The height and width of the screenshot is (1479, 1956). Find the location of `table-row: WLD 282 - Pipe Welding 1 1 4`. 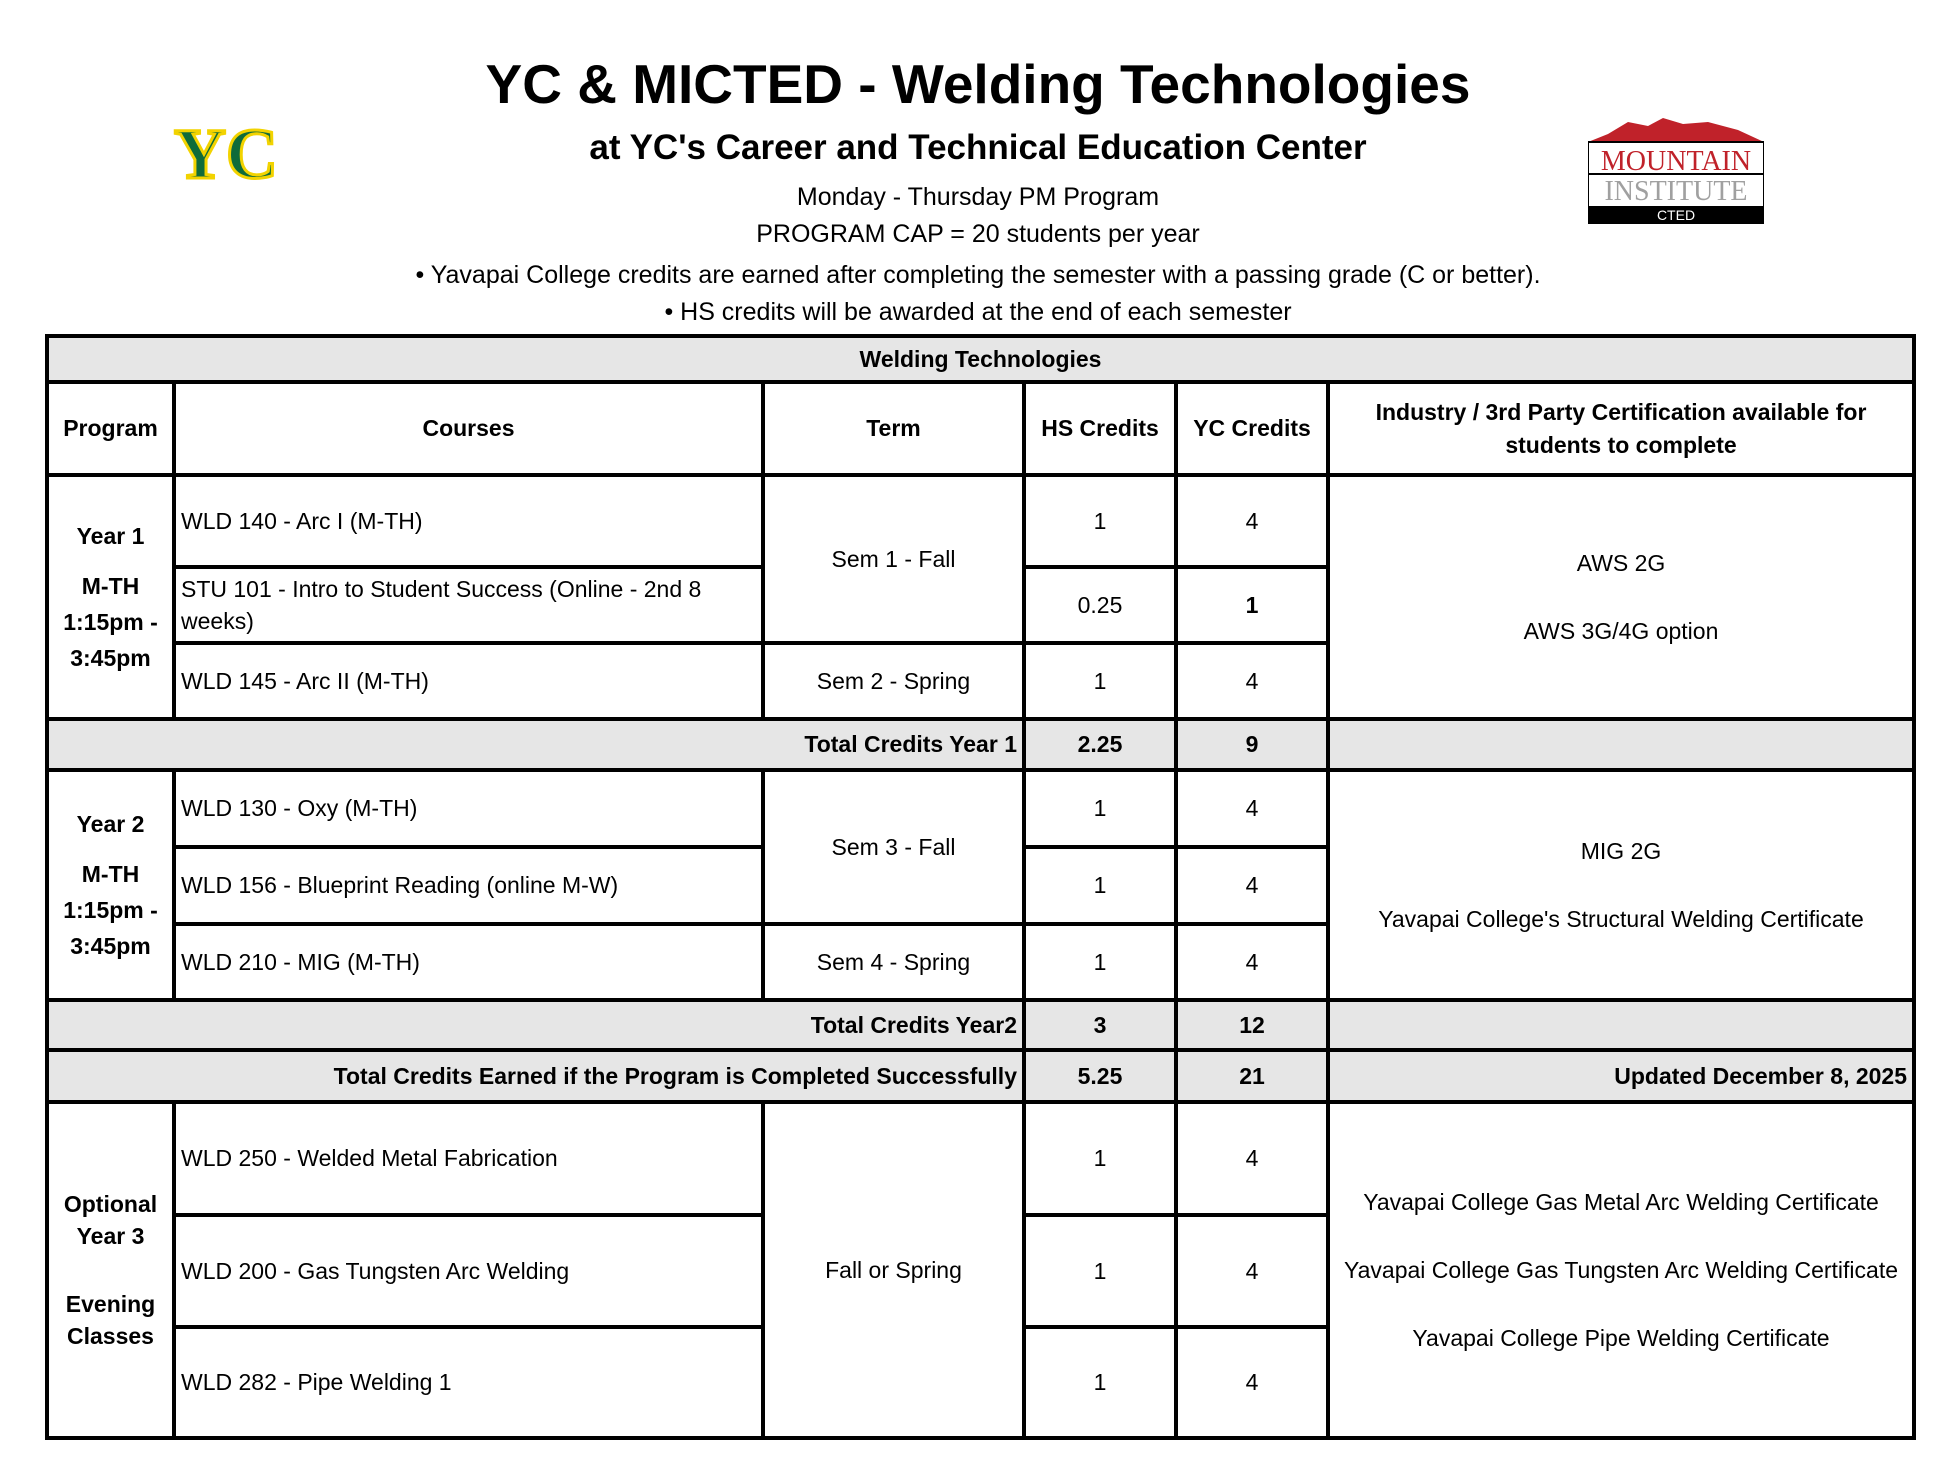

table-row: WLD 282 - Pipe Welding 1 1 4 is located at coordinates (980, 1382).